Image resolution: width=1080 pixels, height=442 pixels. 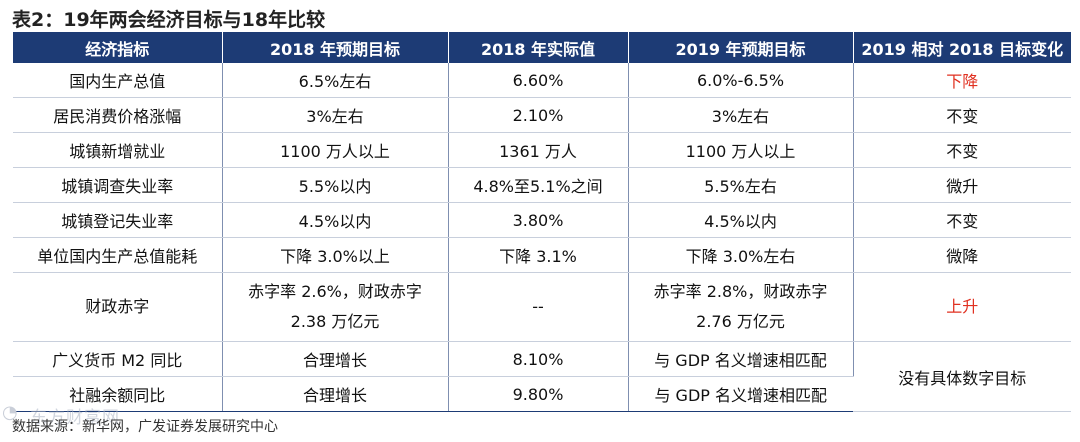 I want to click on cell-target-2018: 下降 3.0%以上, so click(x=335, y=255).